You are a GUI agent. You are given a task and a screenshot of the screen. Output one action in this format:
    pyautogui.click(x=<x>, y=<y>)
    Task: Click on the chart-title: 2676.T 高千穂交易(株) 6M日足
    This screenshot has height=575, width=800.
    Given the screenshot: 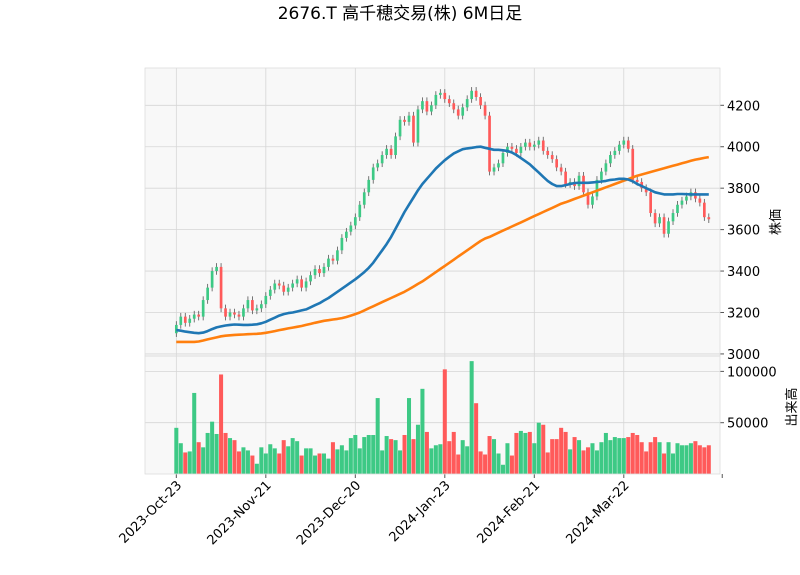 What is the action you would take?
    pyautogui.click(x=400, y=14)
    